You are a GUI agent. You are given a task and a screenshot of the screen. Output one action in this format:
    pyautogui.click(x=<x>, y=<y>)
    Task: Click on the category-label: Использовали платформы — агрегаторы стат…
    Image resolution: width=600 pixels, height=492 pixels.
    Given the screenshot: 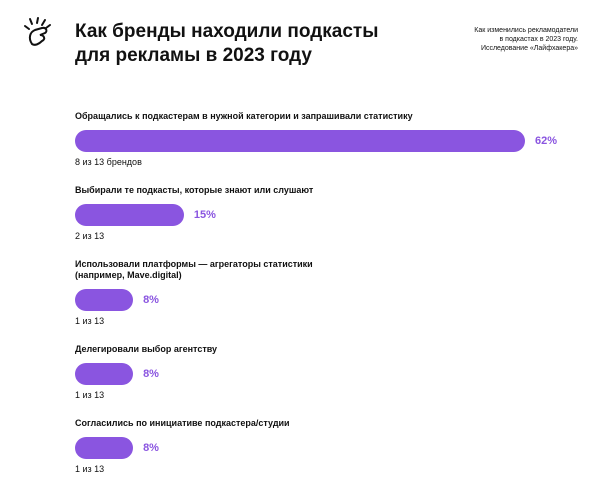 What is the action you would take?
    pyautogui.click(x=194, y=269)
    